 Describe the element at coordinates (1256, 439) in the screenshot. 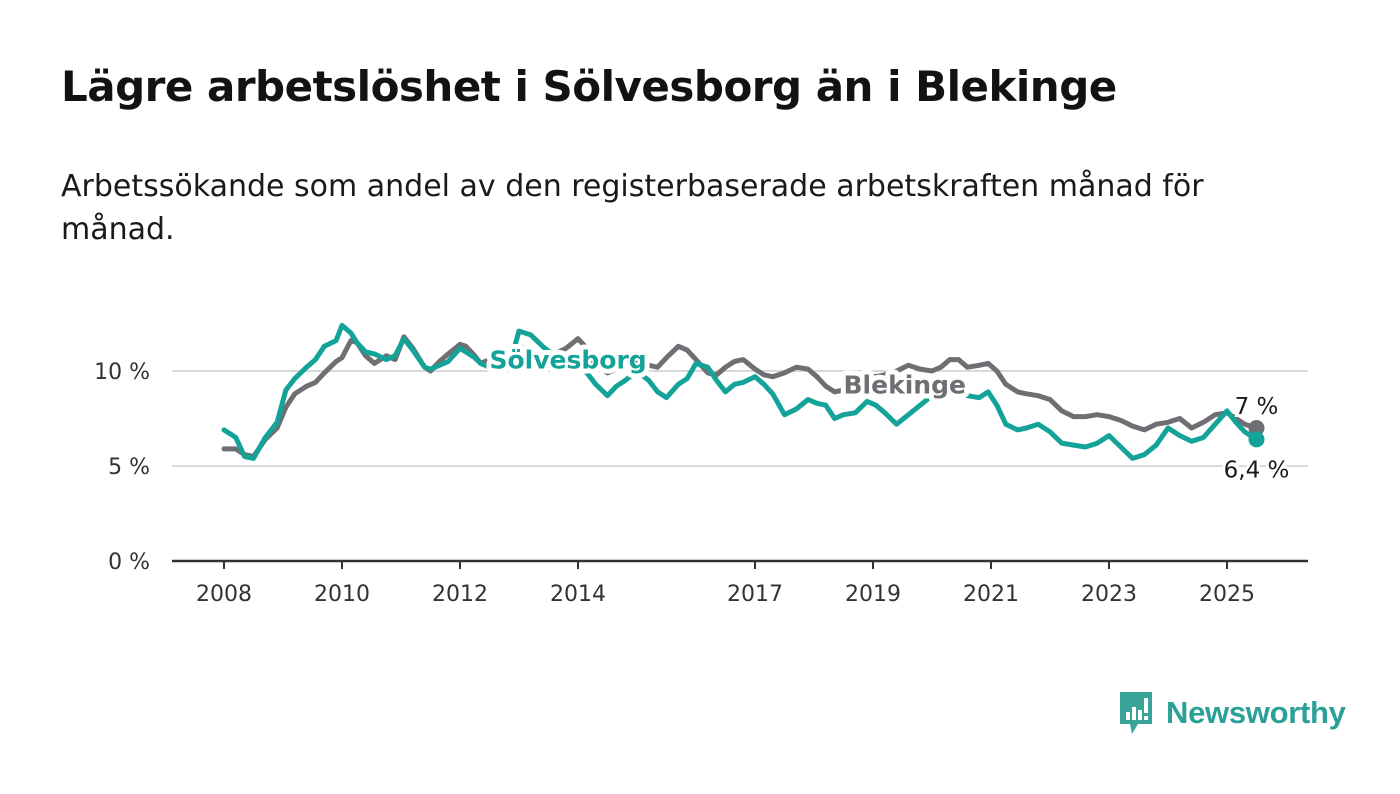

I see `series-endpoint-solvesborg` at that location.